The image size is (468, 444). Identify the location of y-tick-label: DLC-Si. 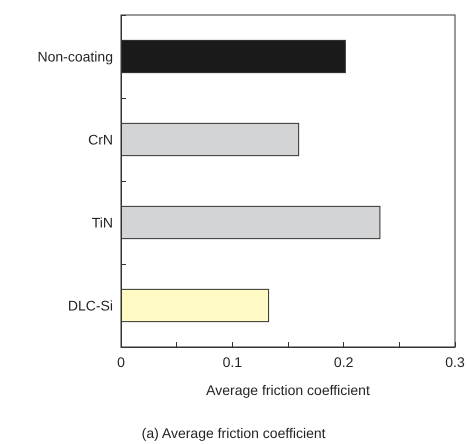
(90, 306).